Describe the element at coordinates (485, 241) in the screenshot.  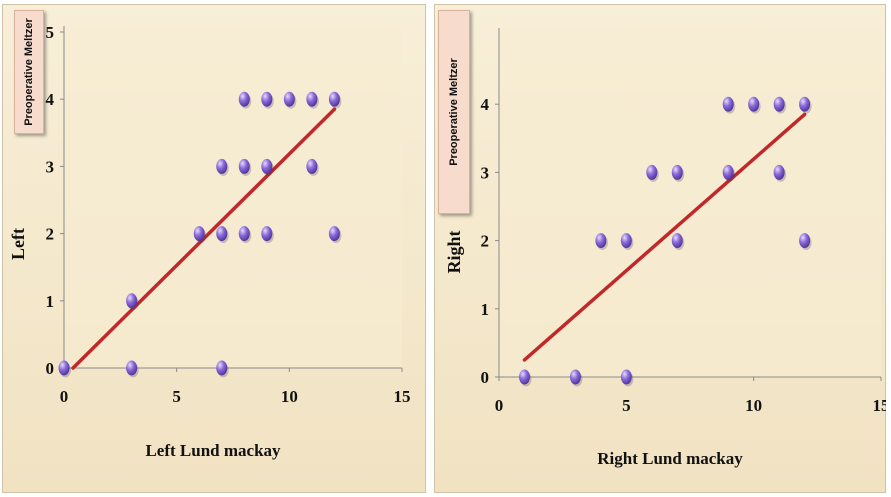
I see `right-y-tick-label: 2` at that location.